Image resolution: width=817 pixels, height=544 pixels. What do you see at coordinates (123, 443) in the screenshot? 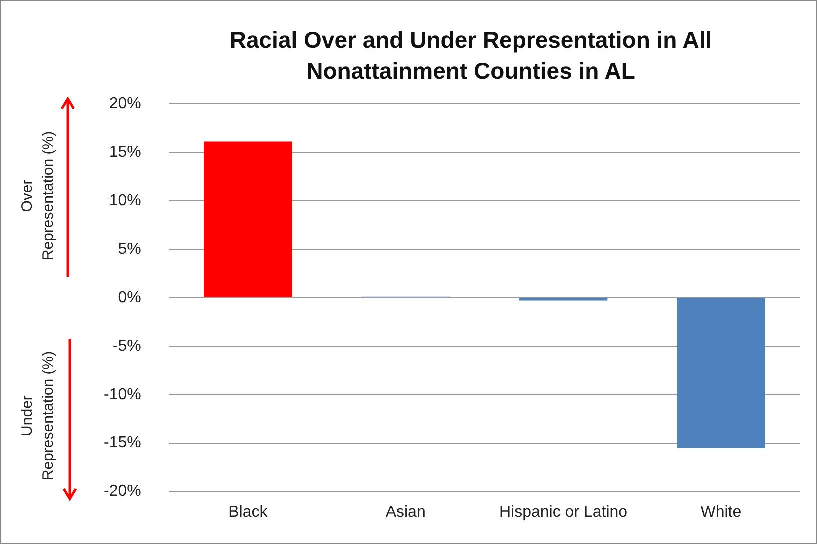
I see `y-tick-label: -15%` at bounding box center [123, 443].